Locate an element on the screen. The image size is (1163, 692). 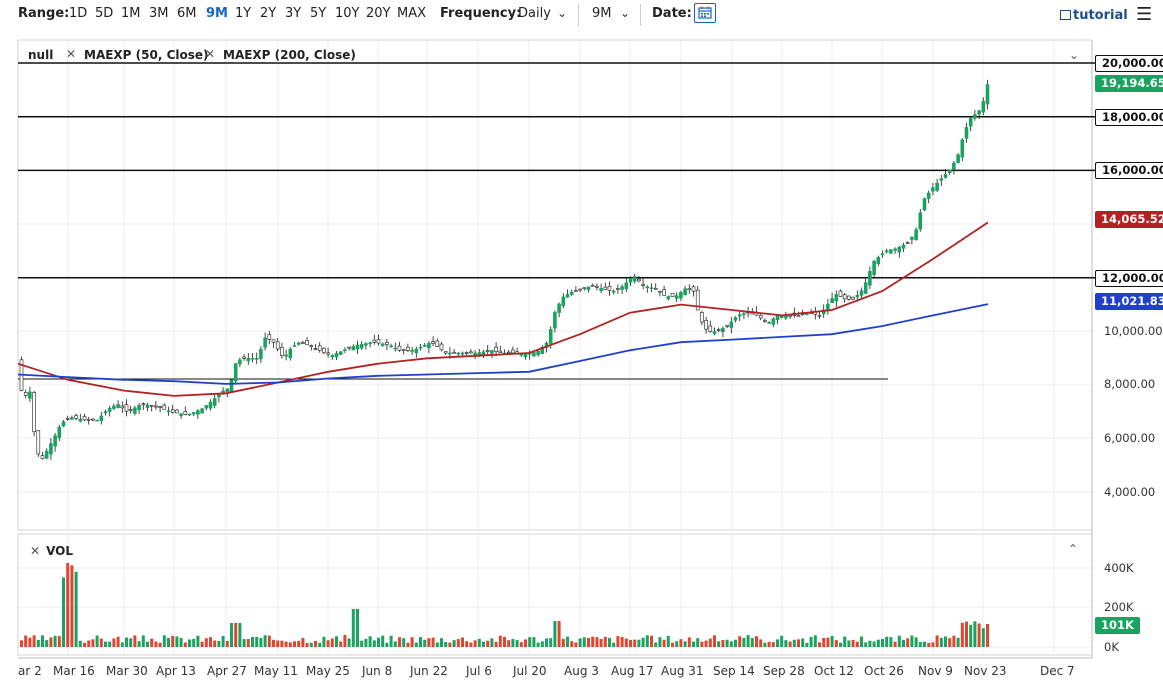
range-button-3y: 3Y is located at coordinates (293, 13).